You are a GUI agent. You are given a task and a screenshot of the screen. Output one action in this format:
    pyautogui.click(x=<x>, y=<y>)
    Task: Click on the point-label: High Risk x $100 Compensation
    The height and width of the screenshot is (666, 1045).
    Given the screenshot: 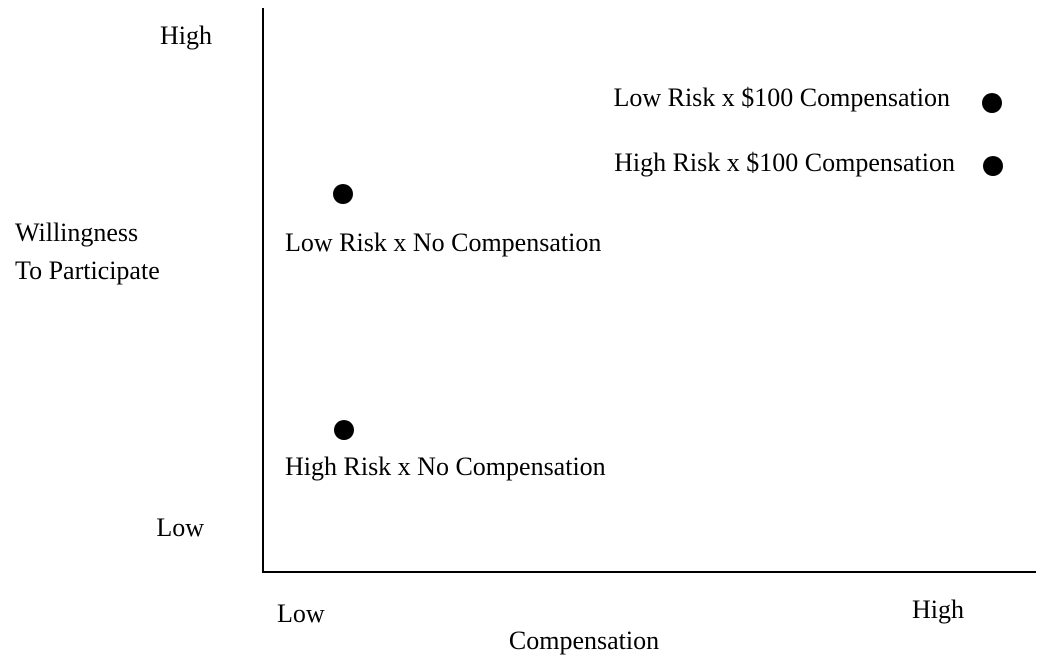 What is the action you would take?
    pyautogui.click(x=784, y=162)
    